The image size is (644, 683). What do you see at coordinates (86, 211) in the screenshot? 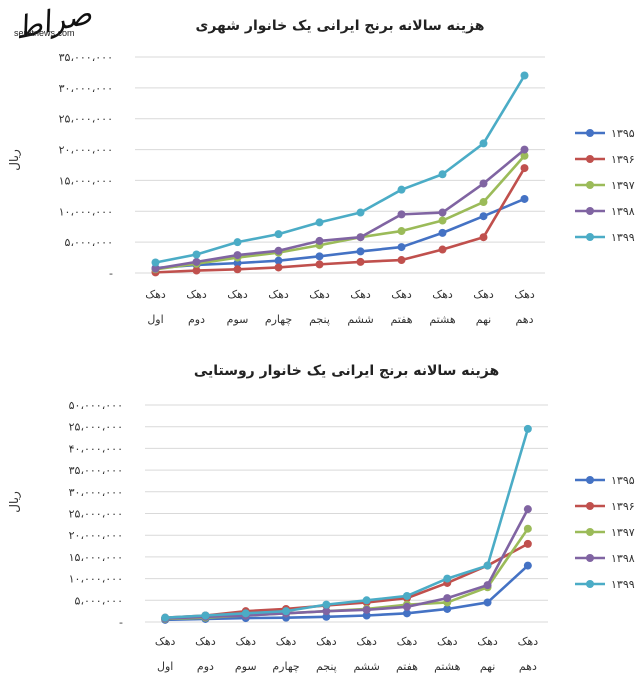
I see `y-tick-label: ۱۰،۰۰۰،۰۰۰` at bounding box center [86, 211].